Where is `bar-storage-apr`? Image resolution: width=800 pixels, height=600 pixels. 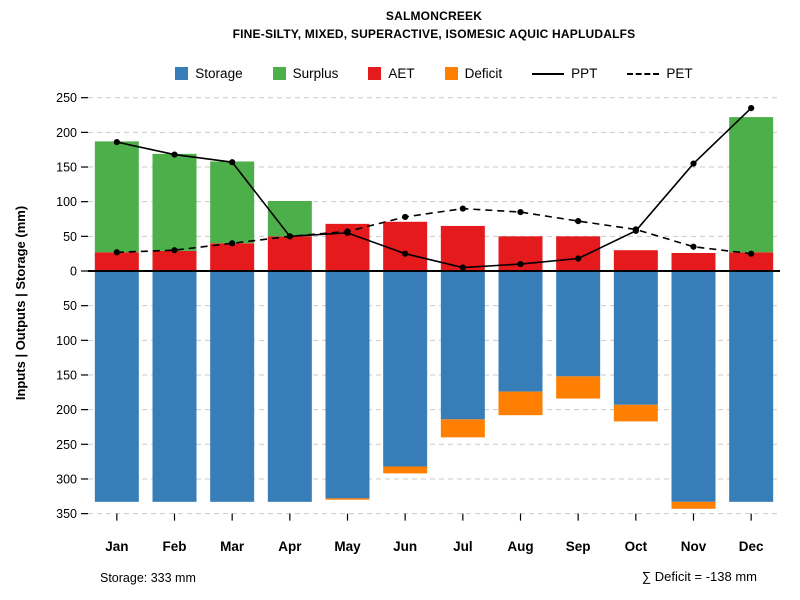
bar-storage-apr is located at coordinates (289, 386).